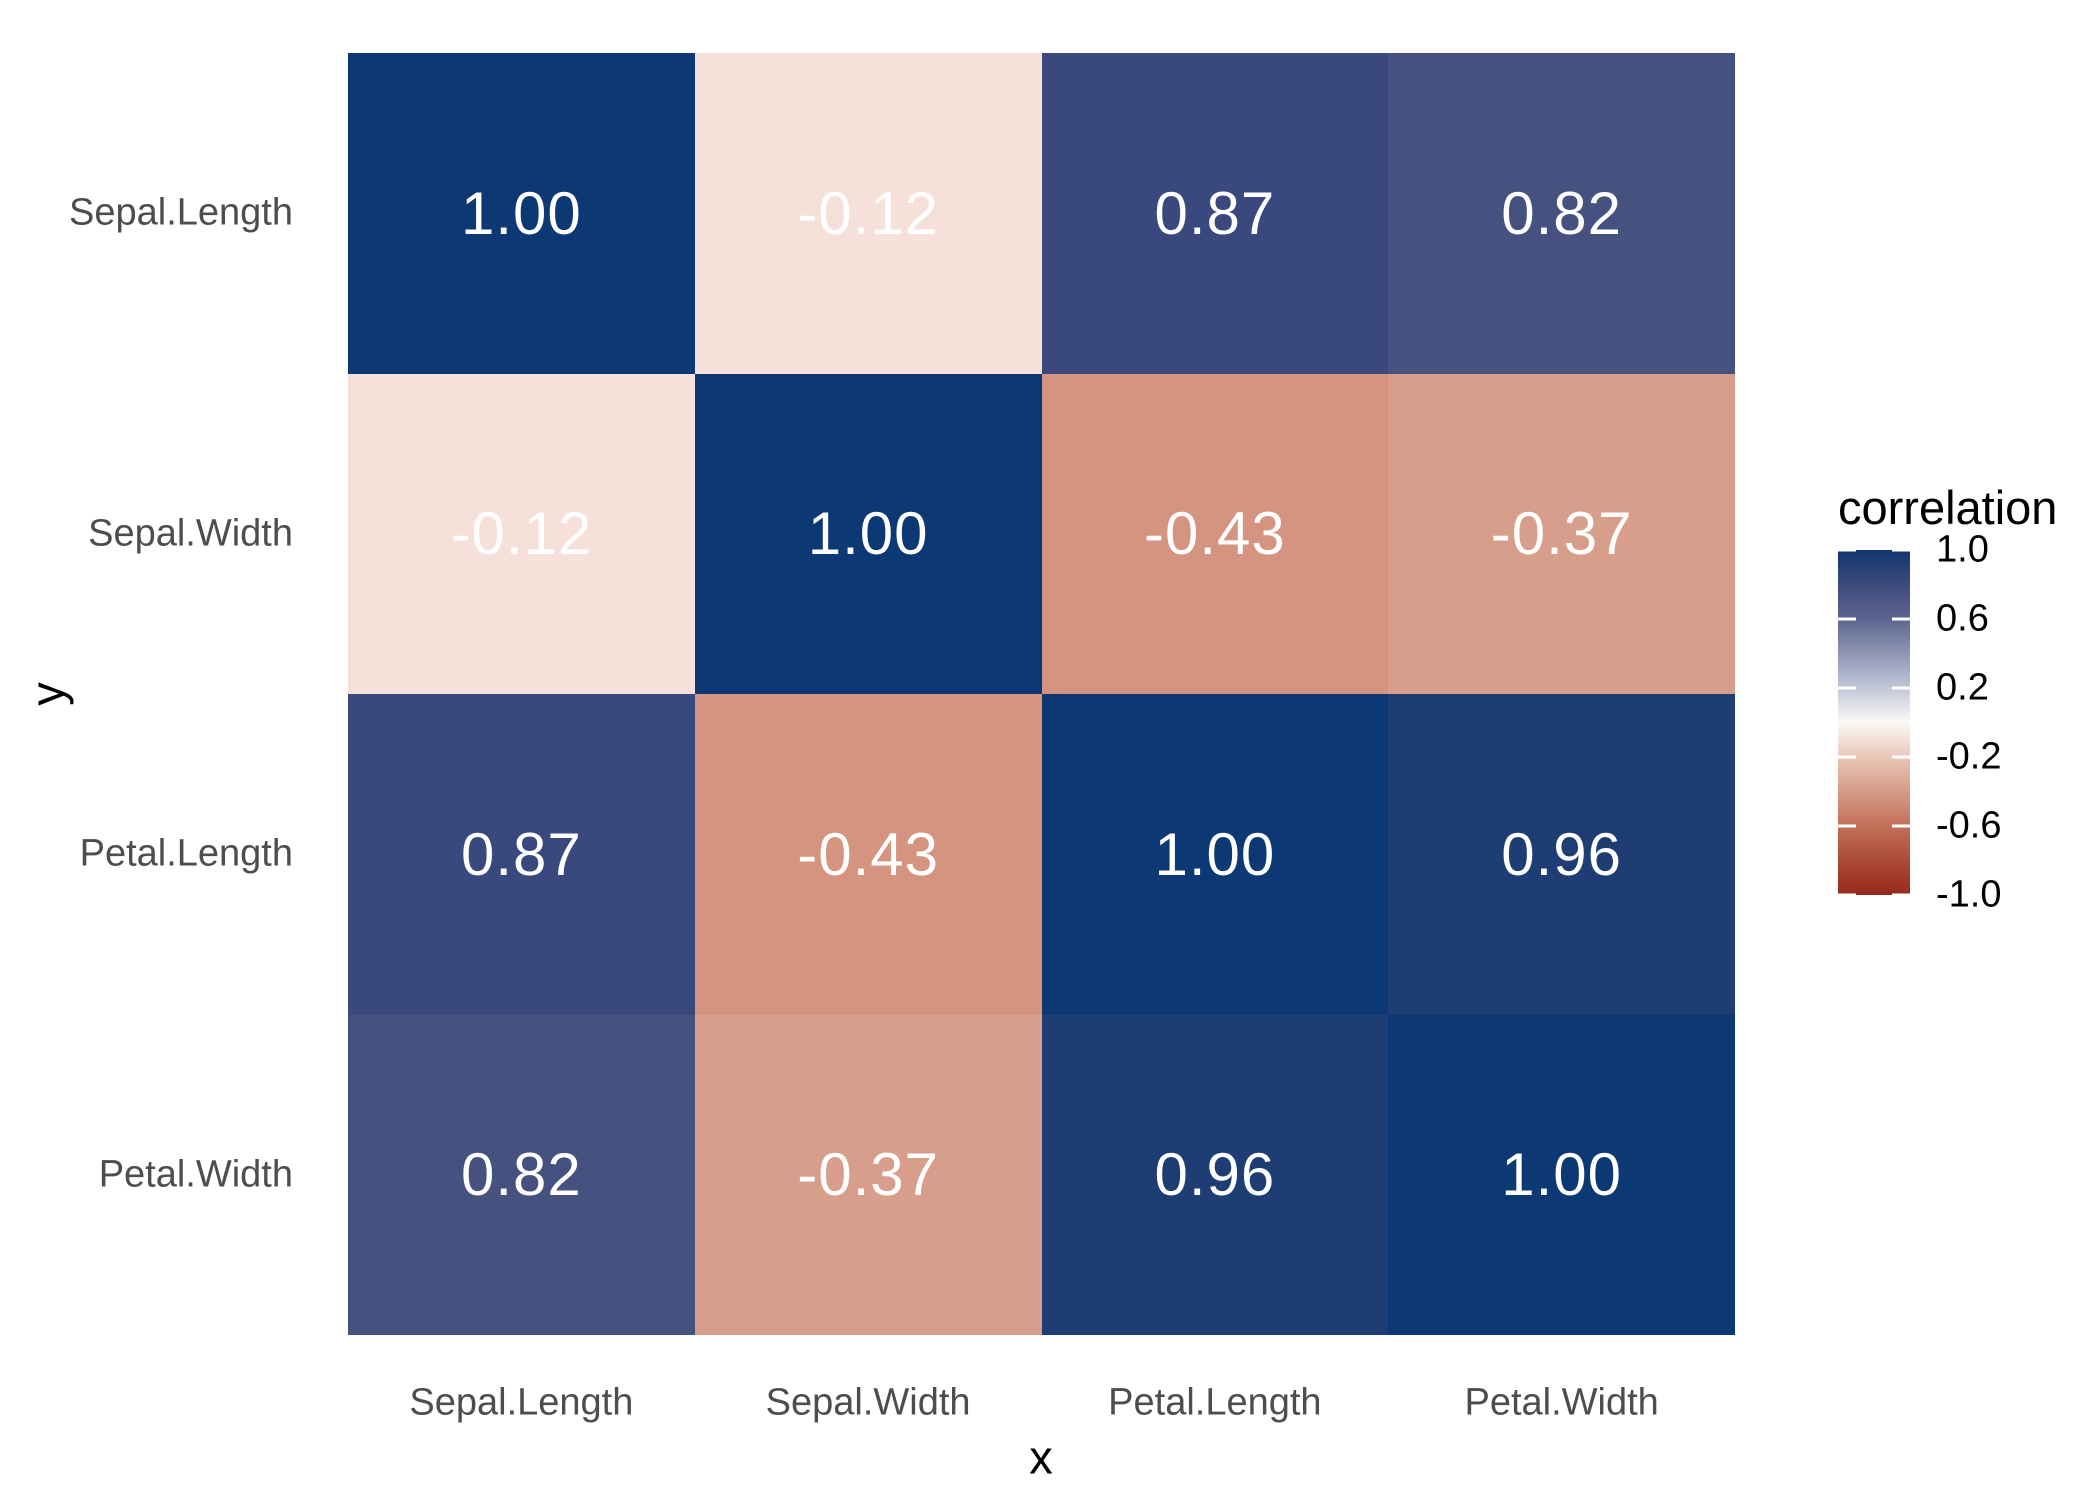 The image size is (2100, 1500). Describe the element at coordinates (1041, 1457) in the screenshot. I see `x-axis-title: x` at that location.